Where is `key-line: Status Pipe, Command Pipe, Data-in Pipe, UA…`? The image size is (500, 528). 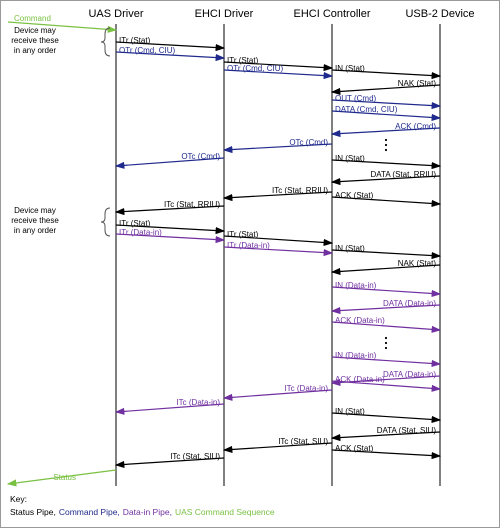
key-line: Status Pipe, Command Pipe, Data-in Pipe, UA… is located at coordinates (142, 512).